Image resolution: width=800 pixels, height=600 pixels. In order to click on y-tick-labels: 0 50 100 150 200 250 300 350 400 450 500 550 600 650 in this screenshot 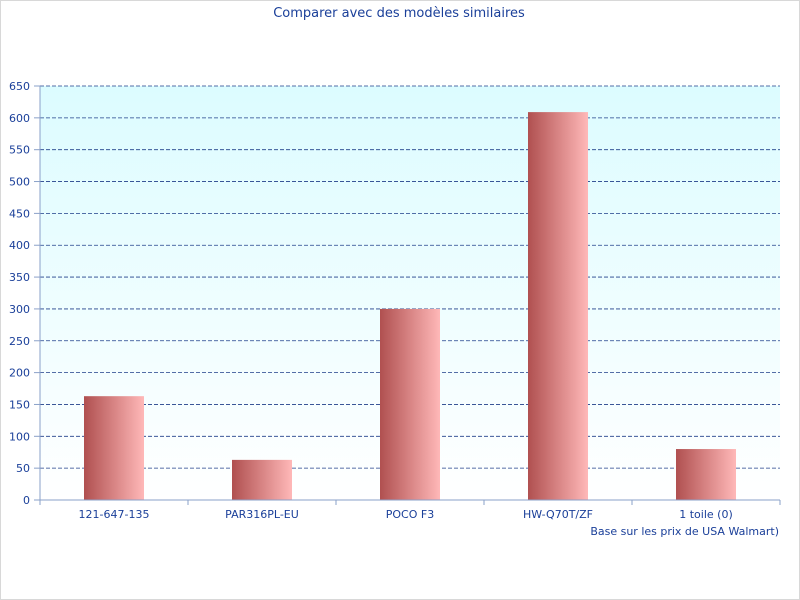, I will do `click(19, 293)`.